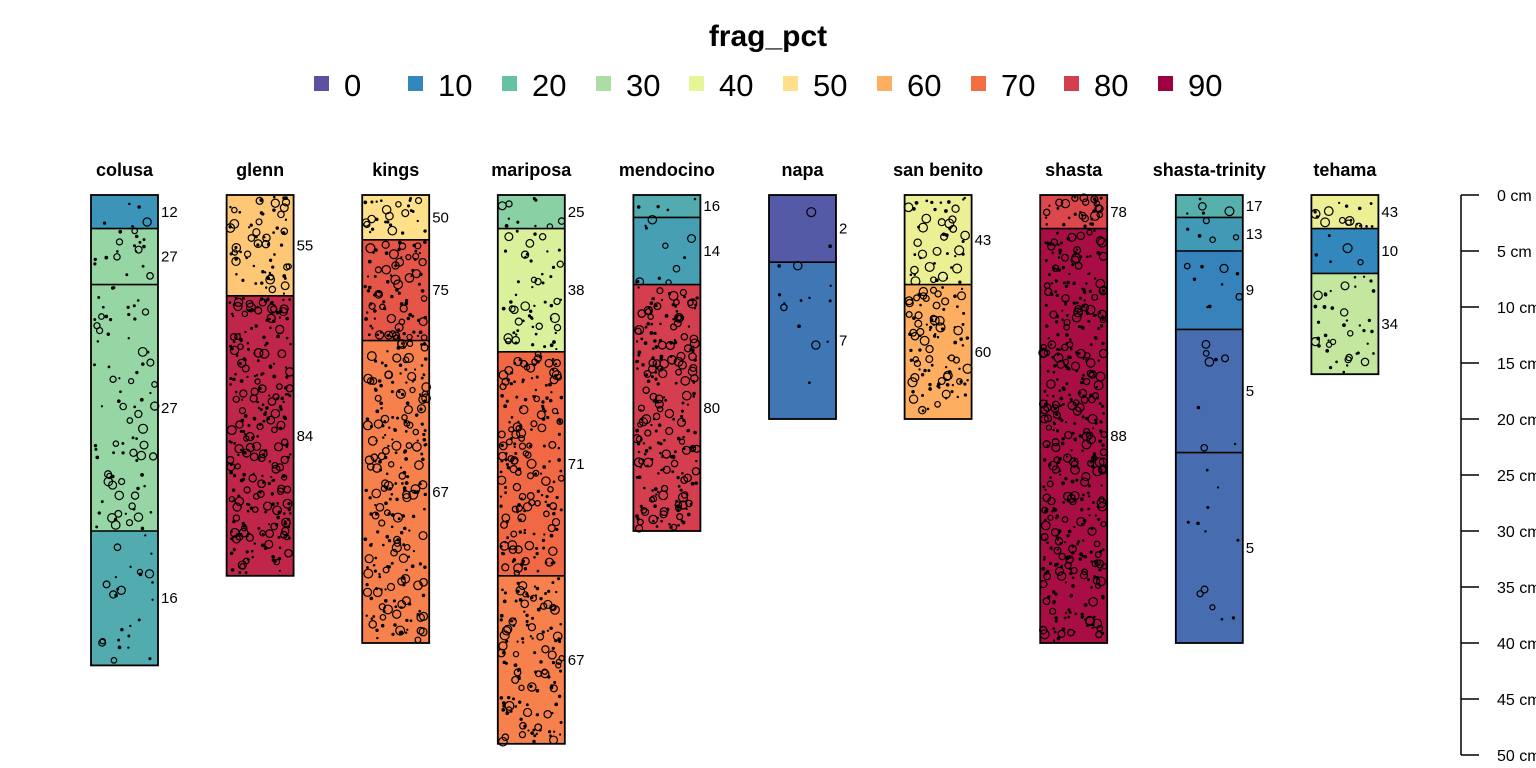 The width and height of the screenshot is (1536, 768). Describe the element at coordinates (1074, 170) in the screenshot. I see `profile-name: shasta` at that location.